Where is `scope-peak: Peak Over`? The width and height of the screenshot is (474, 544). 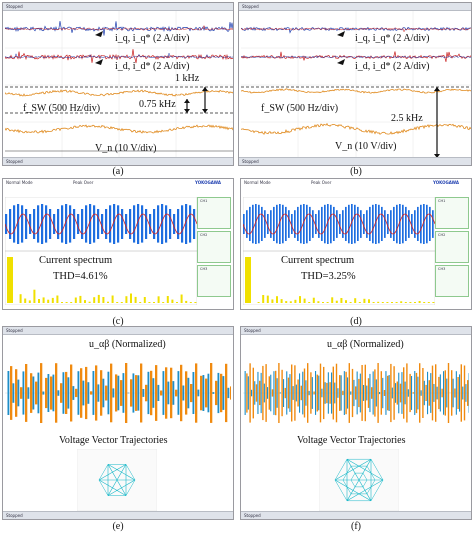
scope-peak: Peak Over is located at coordinates (321, 182).